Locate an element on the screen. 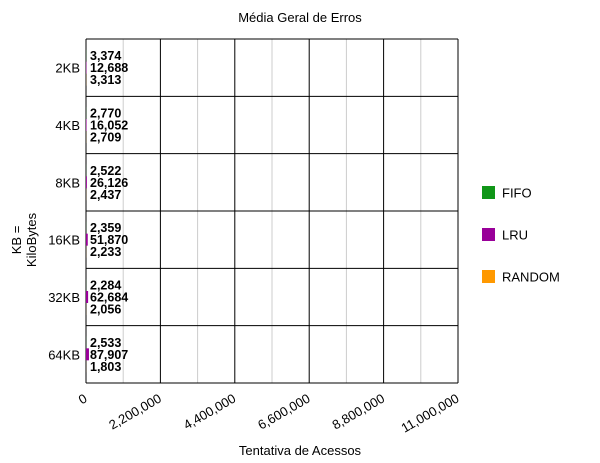 The image size is (600, 463). data-label-fifo: 2,359 is located at coordinates (105, 228).